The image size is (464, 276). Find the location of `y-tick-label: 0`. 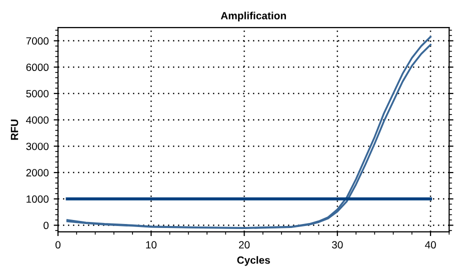

y-tick-label: 0 is located at coordinates (46, 226).